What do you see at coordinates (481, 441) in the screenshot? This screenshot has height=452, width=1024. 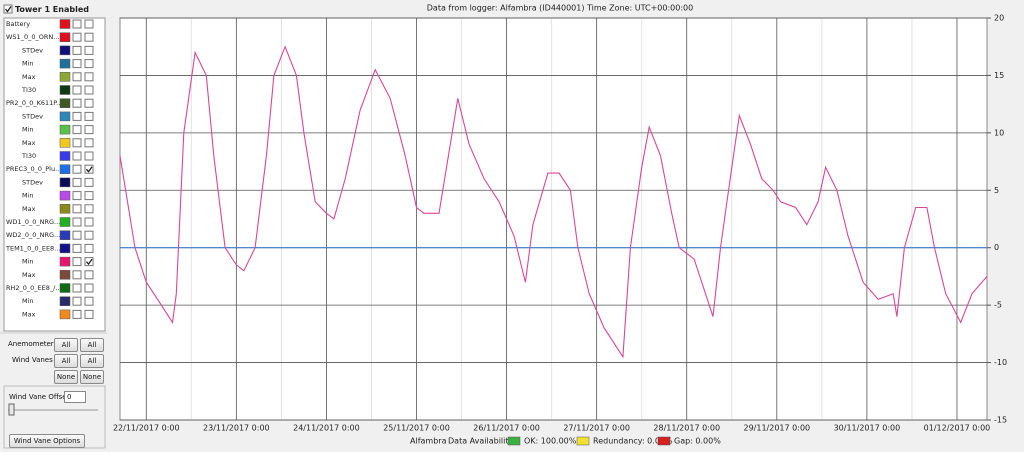 I see `availability-label: Data Availability:` at bounding box center [481, 441].